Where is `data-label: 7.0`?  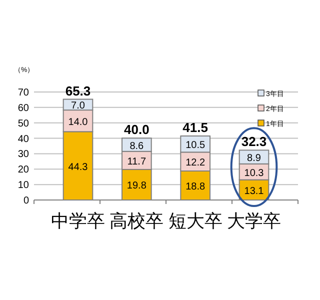
data-label: 7.0 is located at coordinates (78, 106).